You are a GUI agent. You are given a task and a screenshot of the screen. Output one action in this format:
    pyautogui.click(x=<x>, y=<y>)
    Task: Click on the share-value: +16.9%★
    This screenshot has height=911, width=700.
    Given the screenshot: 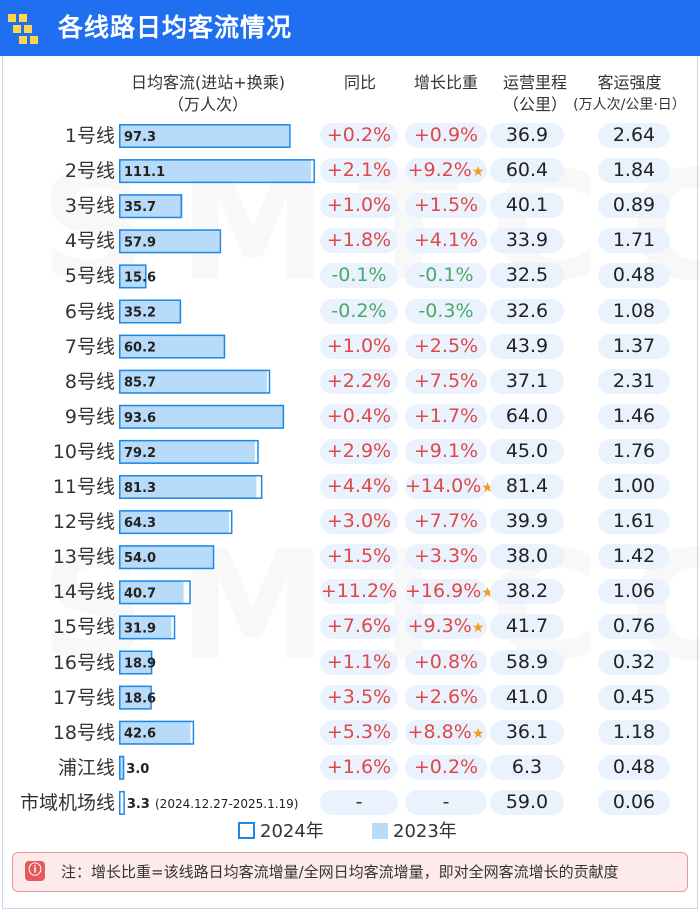 What is the action you would take?
    pyautogui.click(x=449, y=592)
    